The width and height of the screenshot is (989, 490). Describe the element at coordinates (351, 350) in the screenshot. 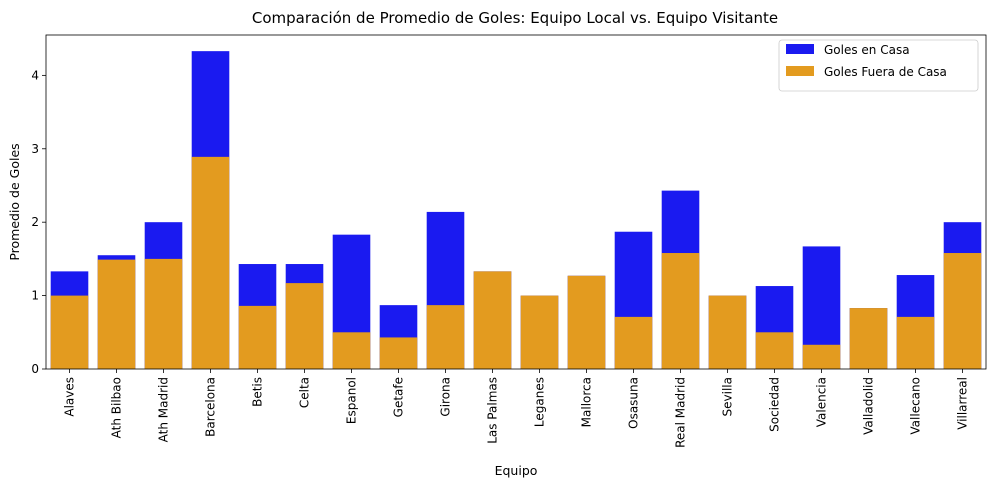

I see `bar-away-espanol` at that location.